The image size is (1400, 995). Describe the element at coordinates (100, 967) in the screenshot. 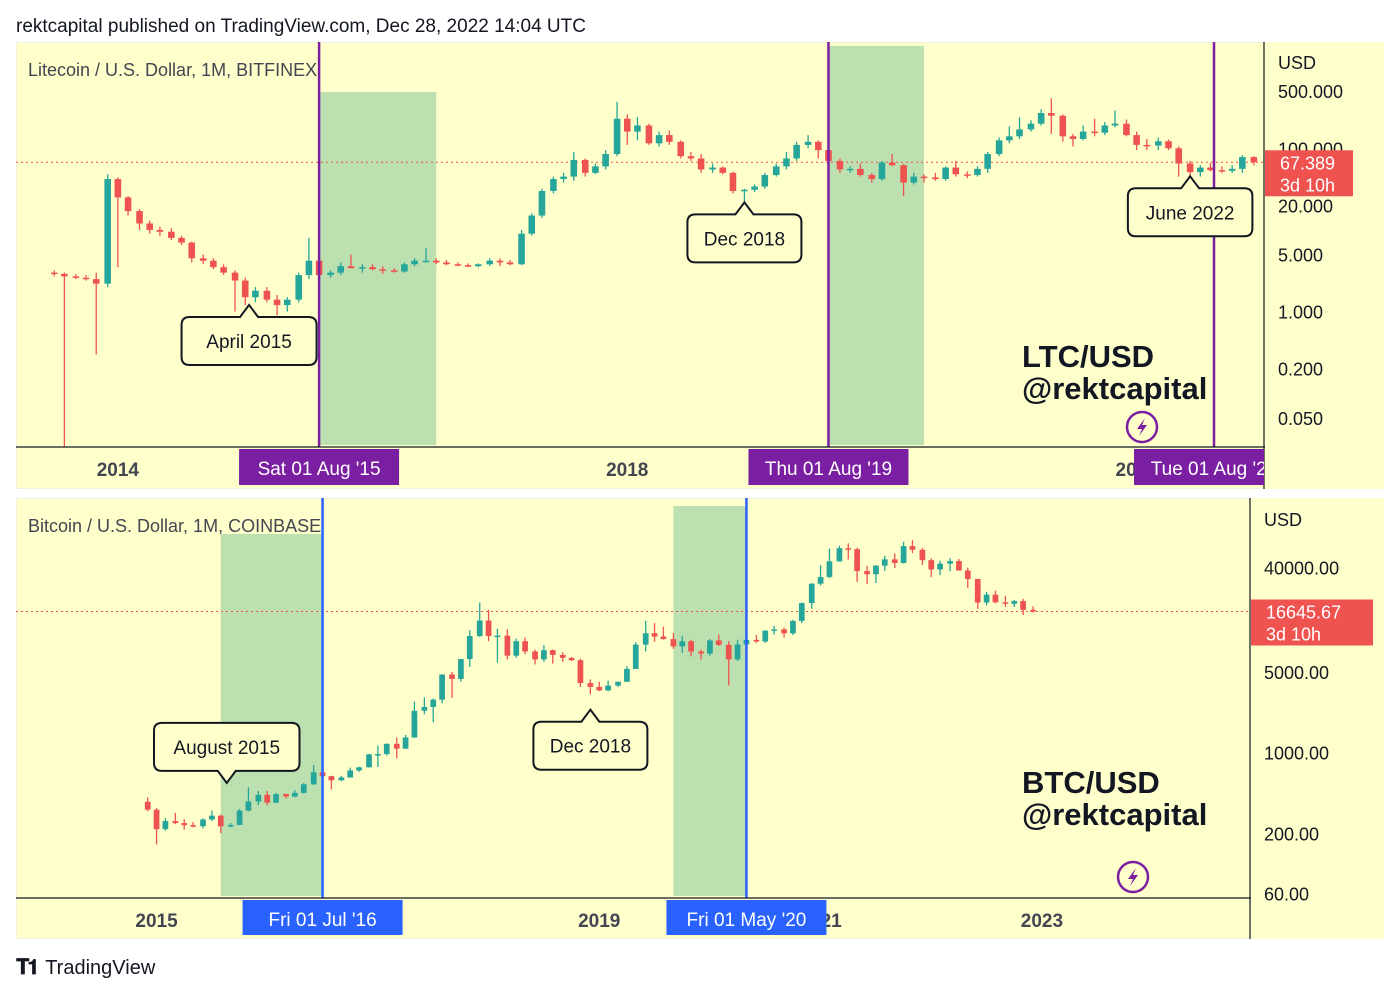

I see `footer-brand: TradingView` at that location.